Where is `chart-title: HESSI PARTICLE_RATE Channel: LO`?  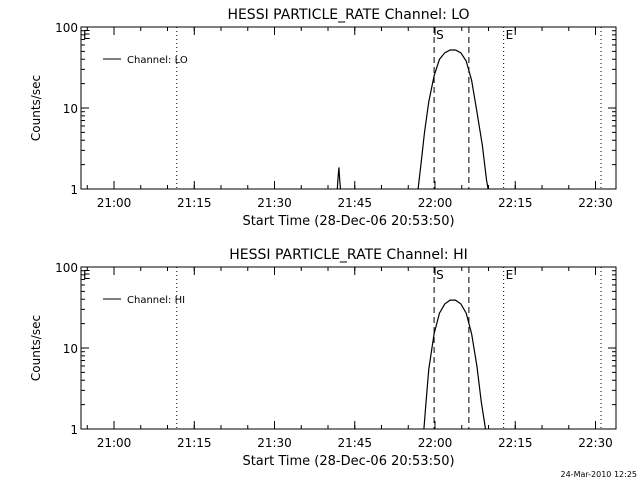 chart-title: HESSI PARTICLE_RATE Channel: LO is located at coordinates (348, 15).